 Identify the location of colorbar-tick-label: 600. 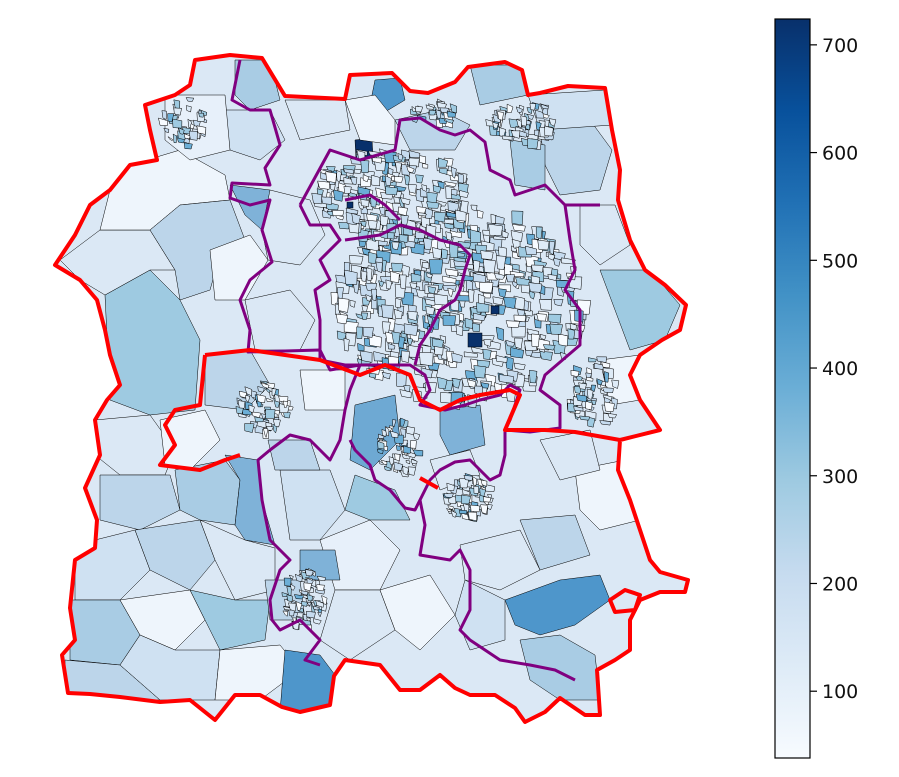
(840, 154).